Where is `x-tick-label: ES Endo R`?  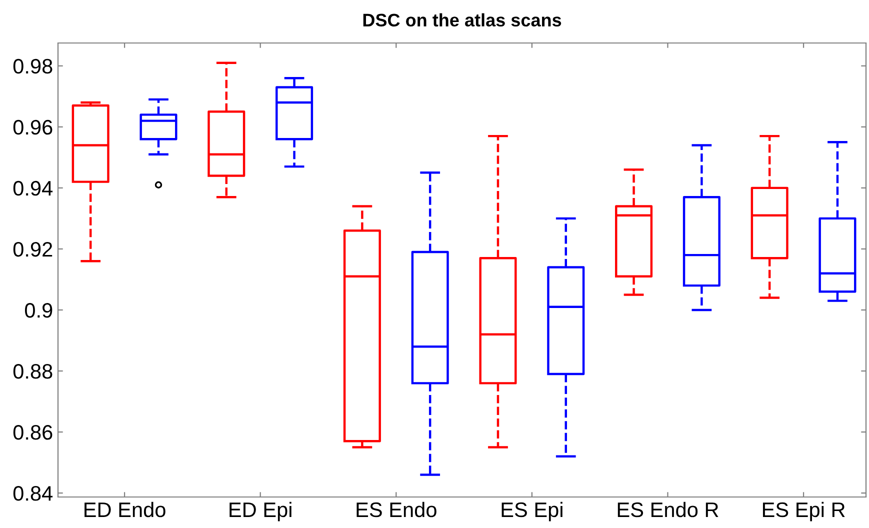 x-tick-label: ES Endo R is located at coordinates (668, 510).